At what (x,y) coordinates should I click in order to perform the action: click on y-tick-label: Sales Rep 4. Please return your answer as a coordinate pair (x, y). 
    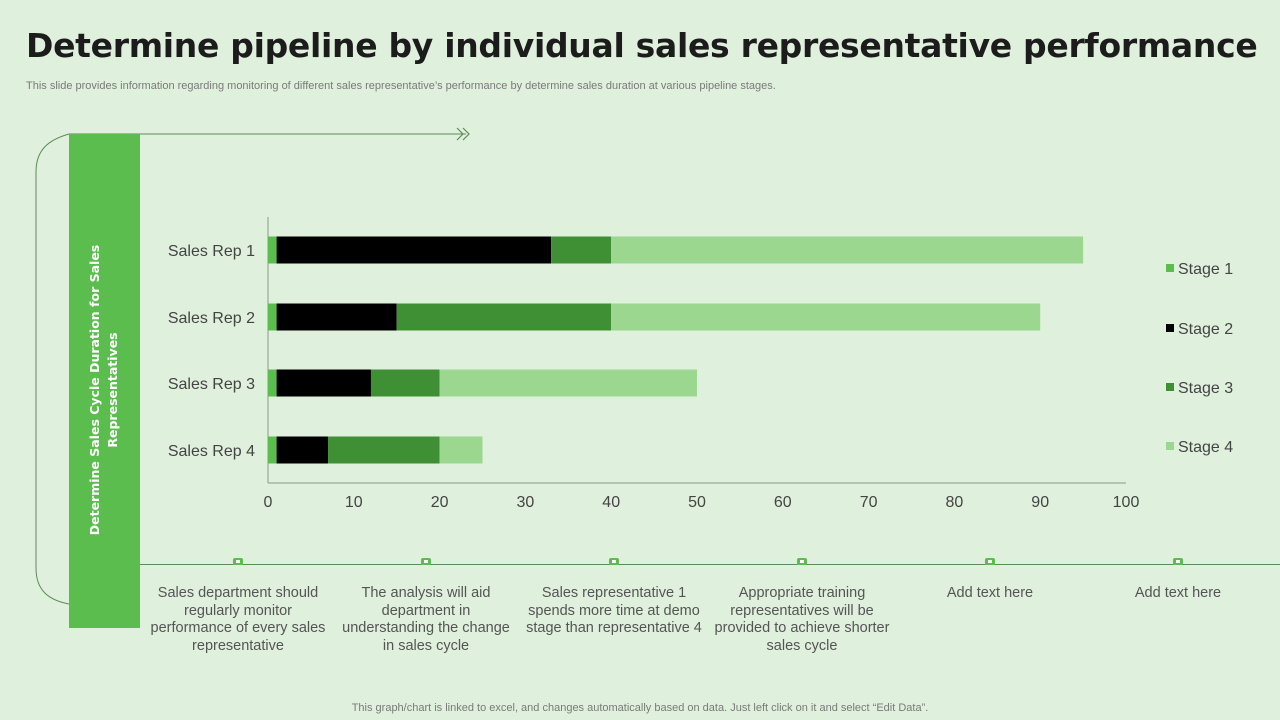
    Looking at the image, I should click on (211, 451).